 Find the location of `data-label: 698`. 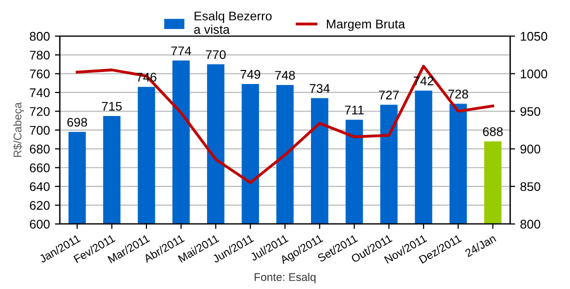

data-label: 698 is located at coordinates (77, 122).